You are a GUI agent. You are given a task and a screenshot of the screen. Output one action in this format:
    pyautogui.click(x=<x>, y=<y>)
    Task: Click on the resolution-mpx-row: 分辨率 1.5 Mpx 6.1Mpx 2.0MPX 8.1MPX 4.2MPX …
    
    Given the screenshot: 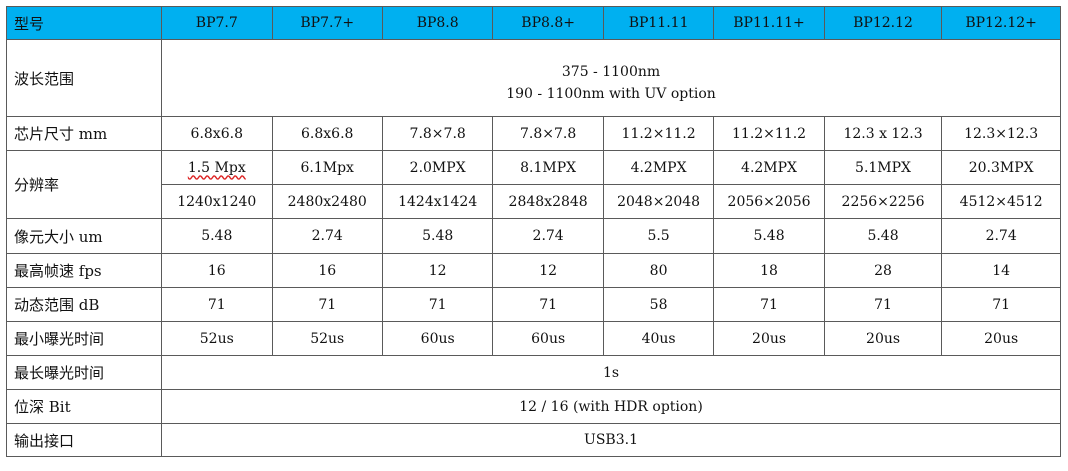 What is the action you would take?
    pyautogui.click(x=533, y=184)
    